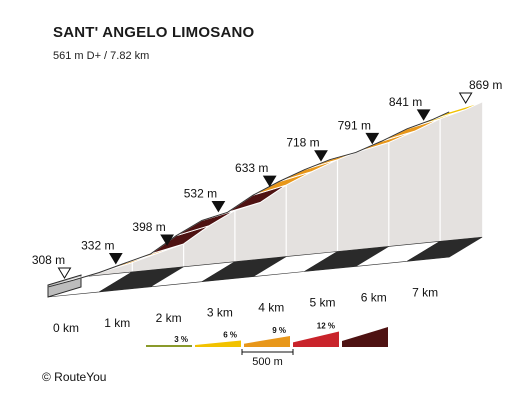  I want to click on x-tick-label: 5 km, so click(322, 303).